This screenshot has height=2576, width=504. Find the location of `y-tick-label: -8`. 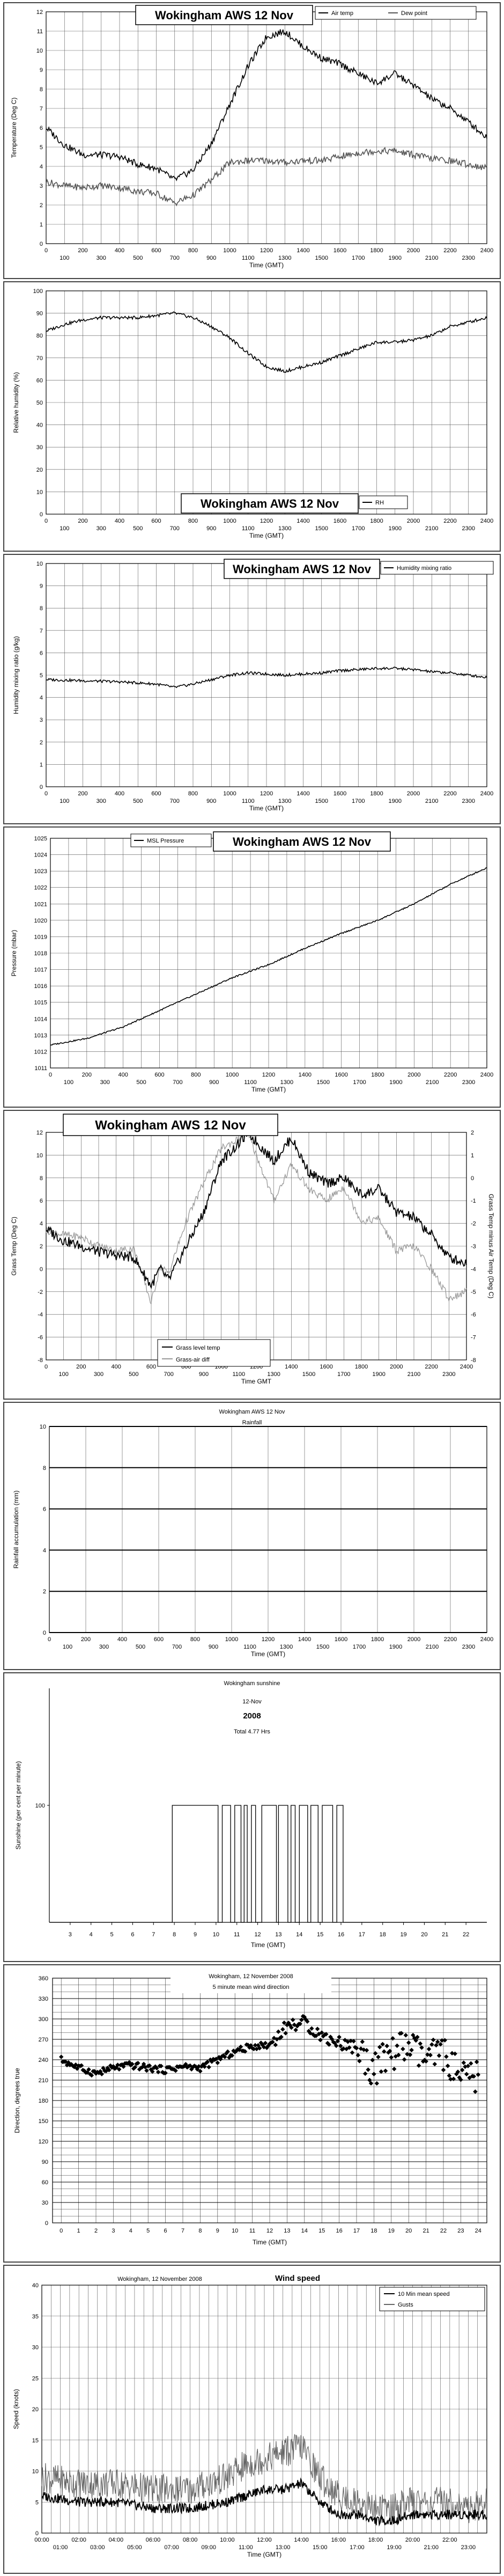

y-tick-label: -8 is located at coordinates (40, 1360).